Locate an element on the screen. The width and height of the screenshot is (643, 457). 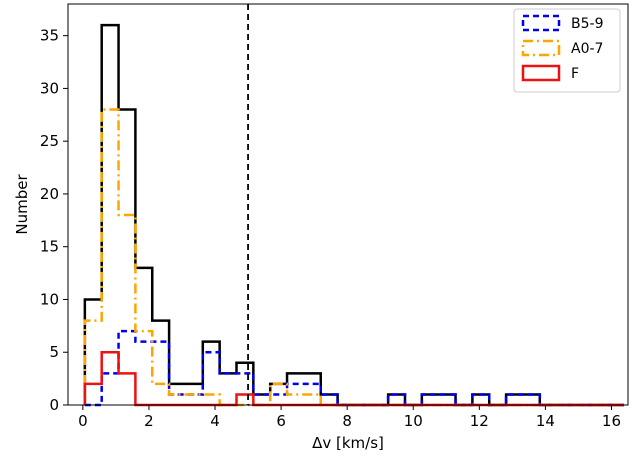
y-tick-label: 5 is located at coordinates (54, 352).